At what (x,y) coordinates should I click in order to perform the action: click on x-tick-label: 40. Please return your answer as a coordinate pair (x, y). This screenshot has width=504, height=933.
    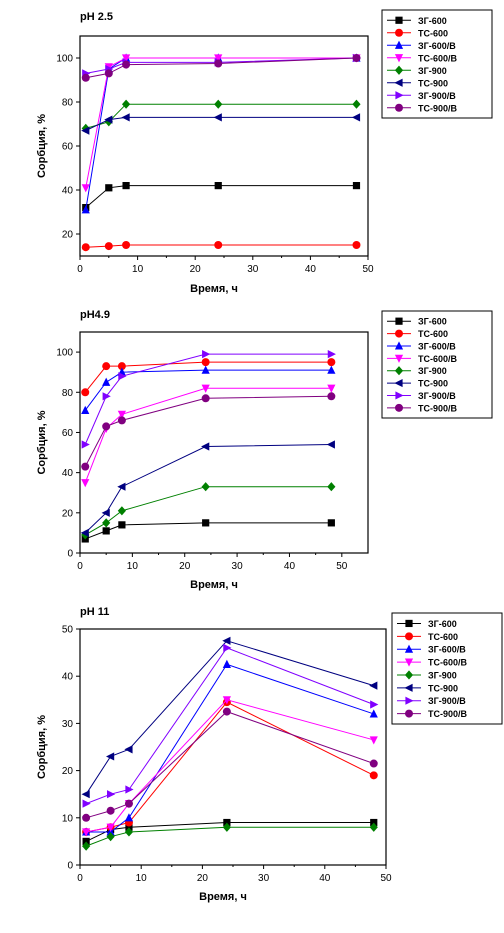
    Looking at the image, I should click on (325, 878).